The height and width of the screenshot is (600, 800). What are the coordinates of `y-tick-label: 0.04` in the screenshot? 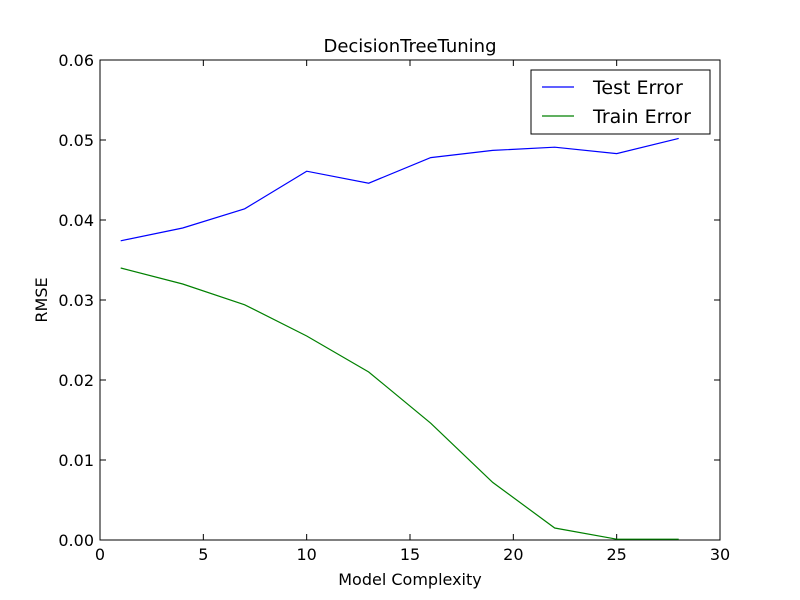 It's located at (76, 220).